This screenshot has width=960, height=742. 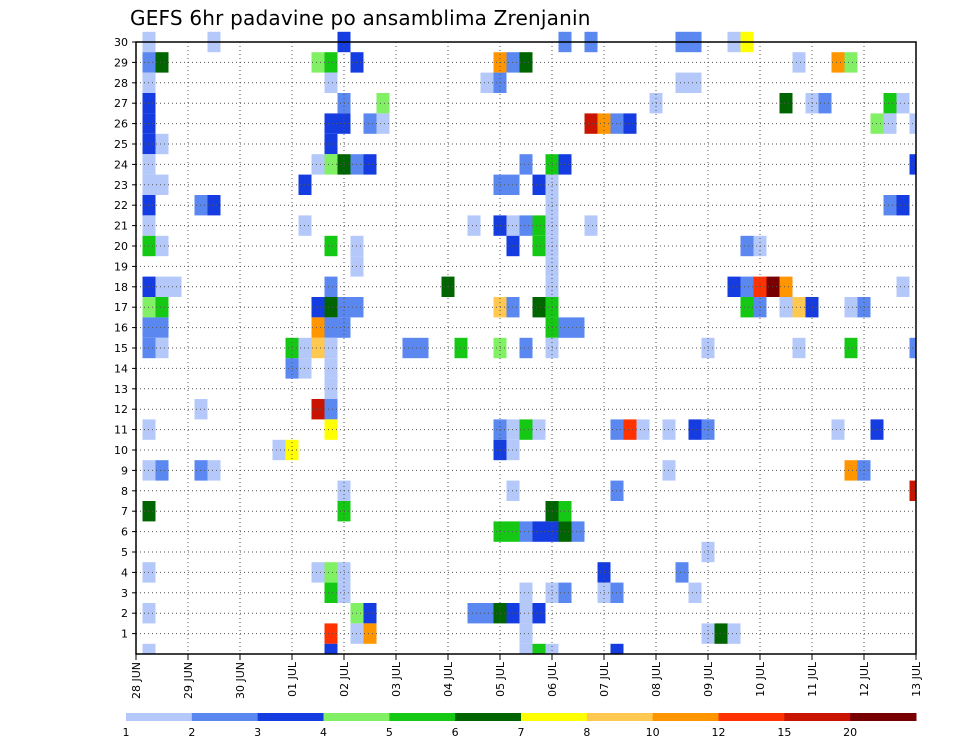 I want to click on y-tick-label: 30, so click(x=121, y=42).